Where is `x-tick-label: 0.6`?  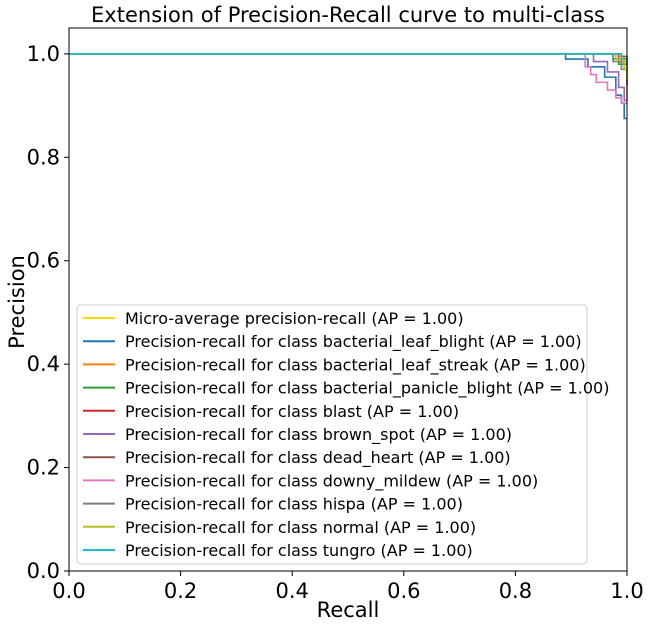 x-tick-label: 0.6 is located at coordinates (403, 591).